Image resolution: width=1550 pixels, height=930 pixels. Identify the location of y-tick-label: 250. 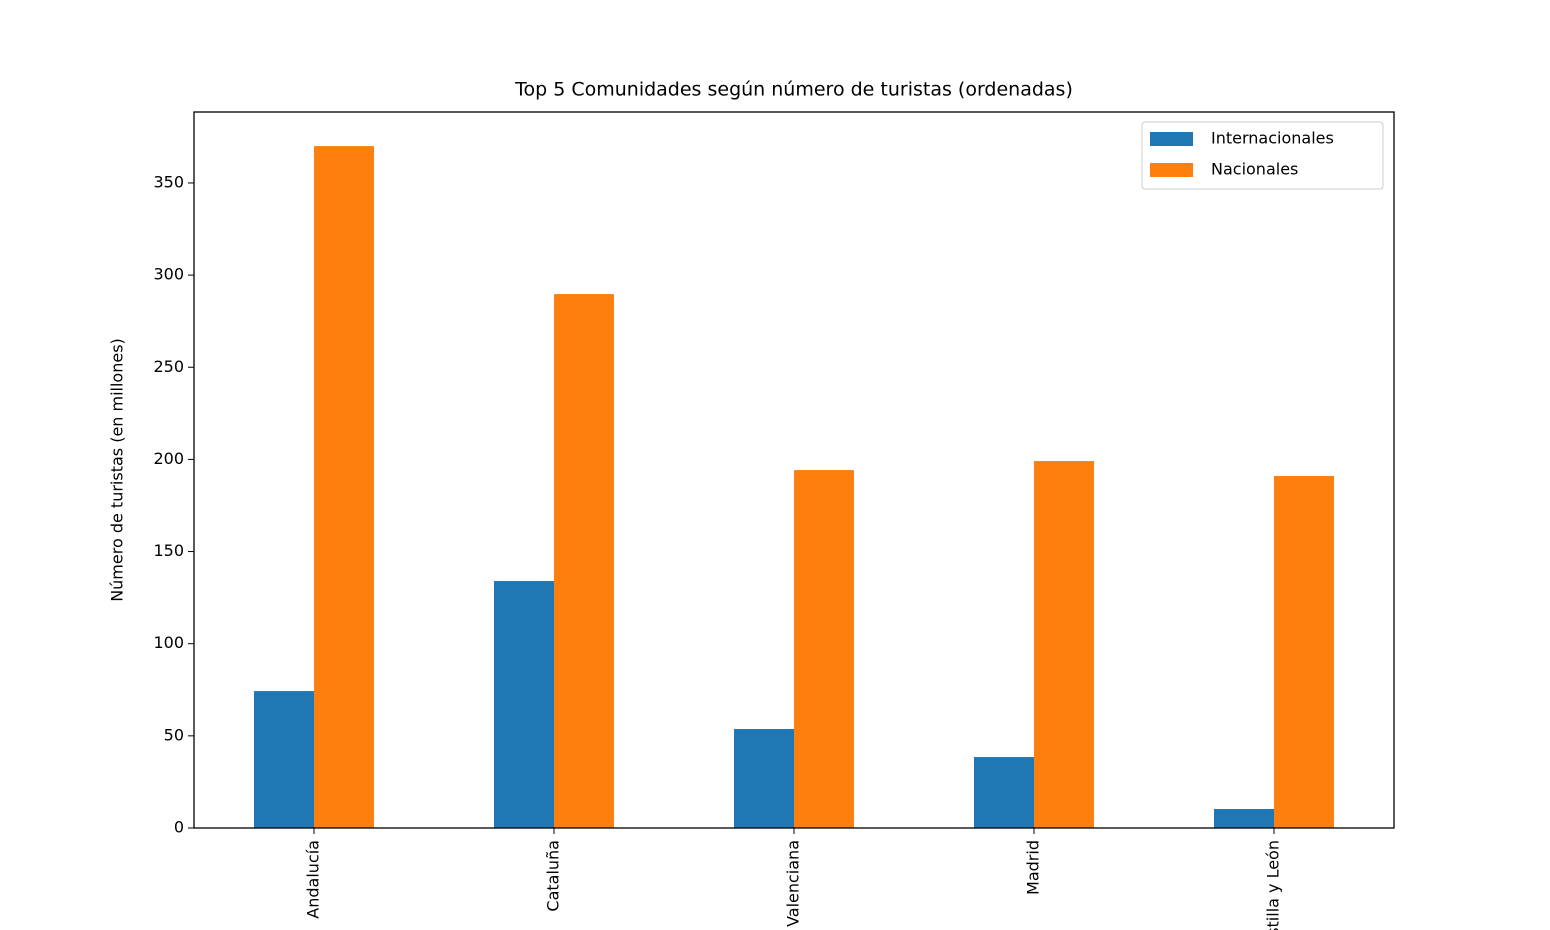
(168, 366).